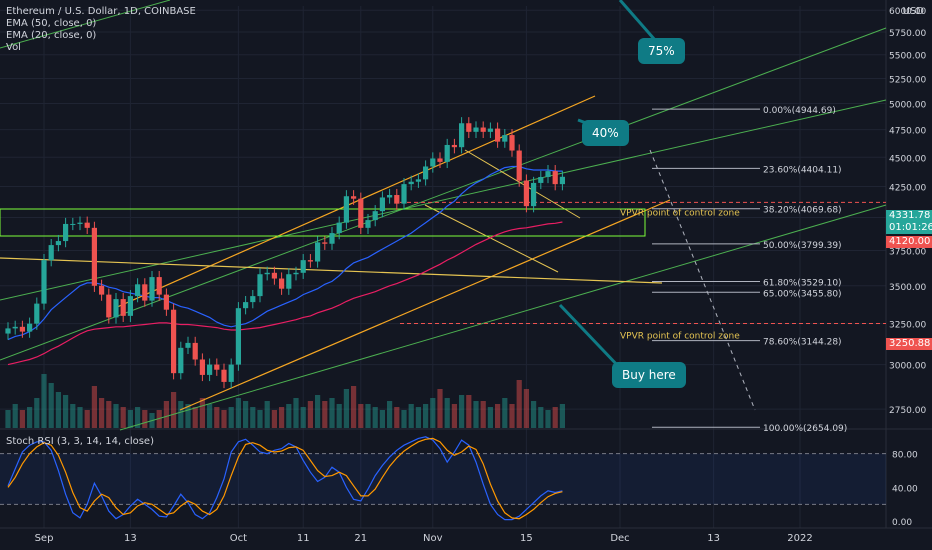 This screenshot has height=550, width=932. Describe the element at coordinates (51, 23) in the screenshot. I see `ema50-legend: EMA (50, close, 0)` at that location.